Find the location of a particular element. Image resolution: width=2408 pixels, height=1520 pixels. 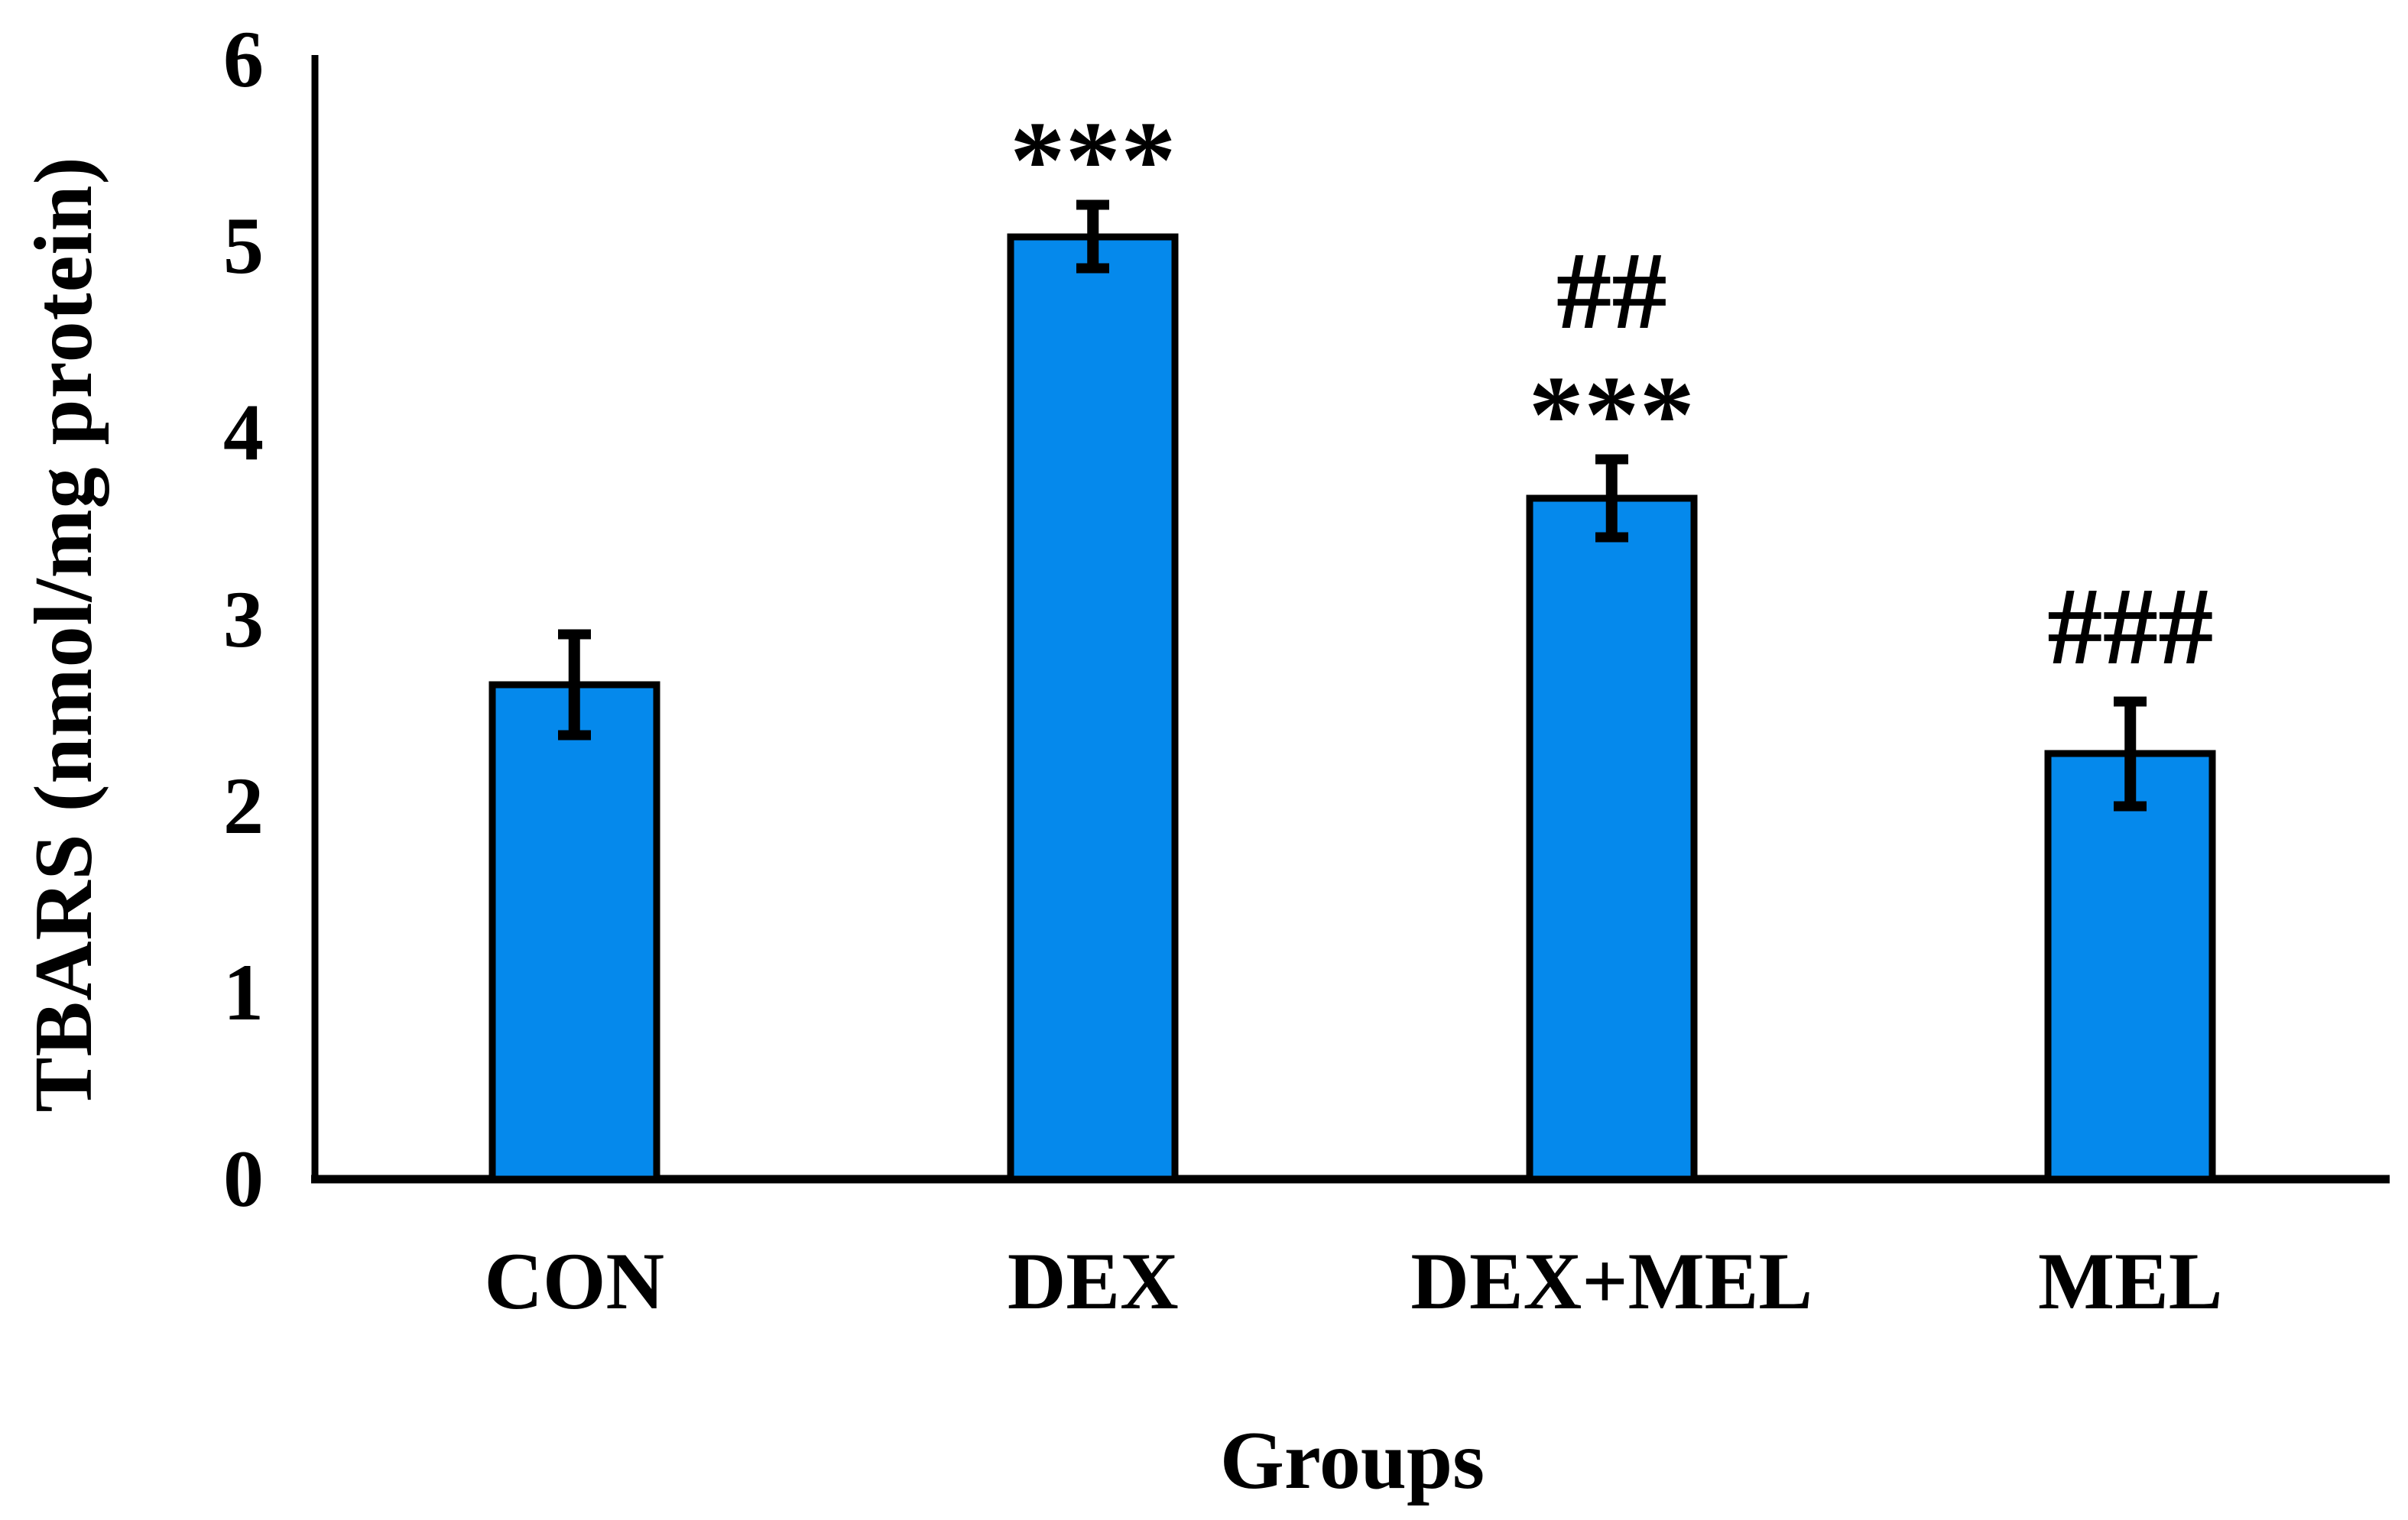

significance-marker: ### is located at coordinates (2131, 627).